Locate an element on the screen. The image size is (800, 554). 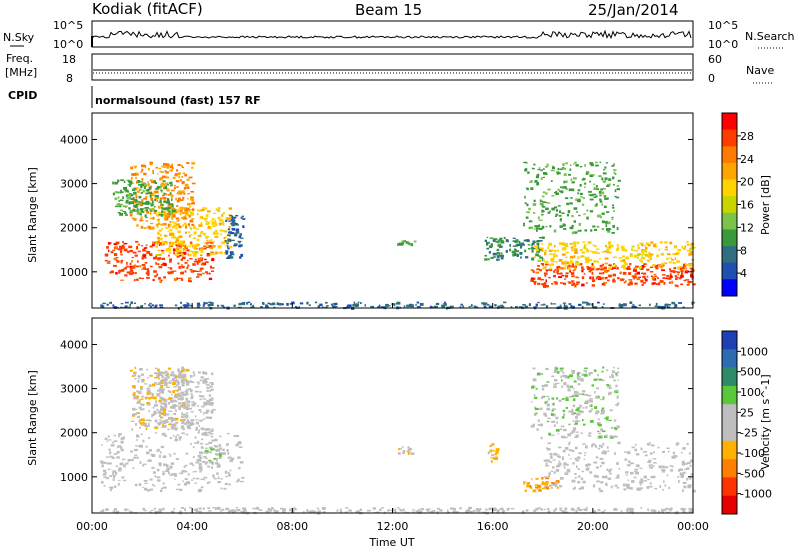
nsky-label: N.Sky is located at coordinates (19, 37).